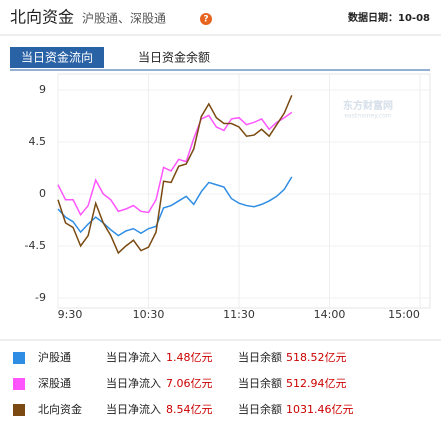 The image size is (441, 427). I want to click on legend-name: 北向资金, so click(60, 409).